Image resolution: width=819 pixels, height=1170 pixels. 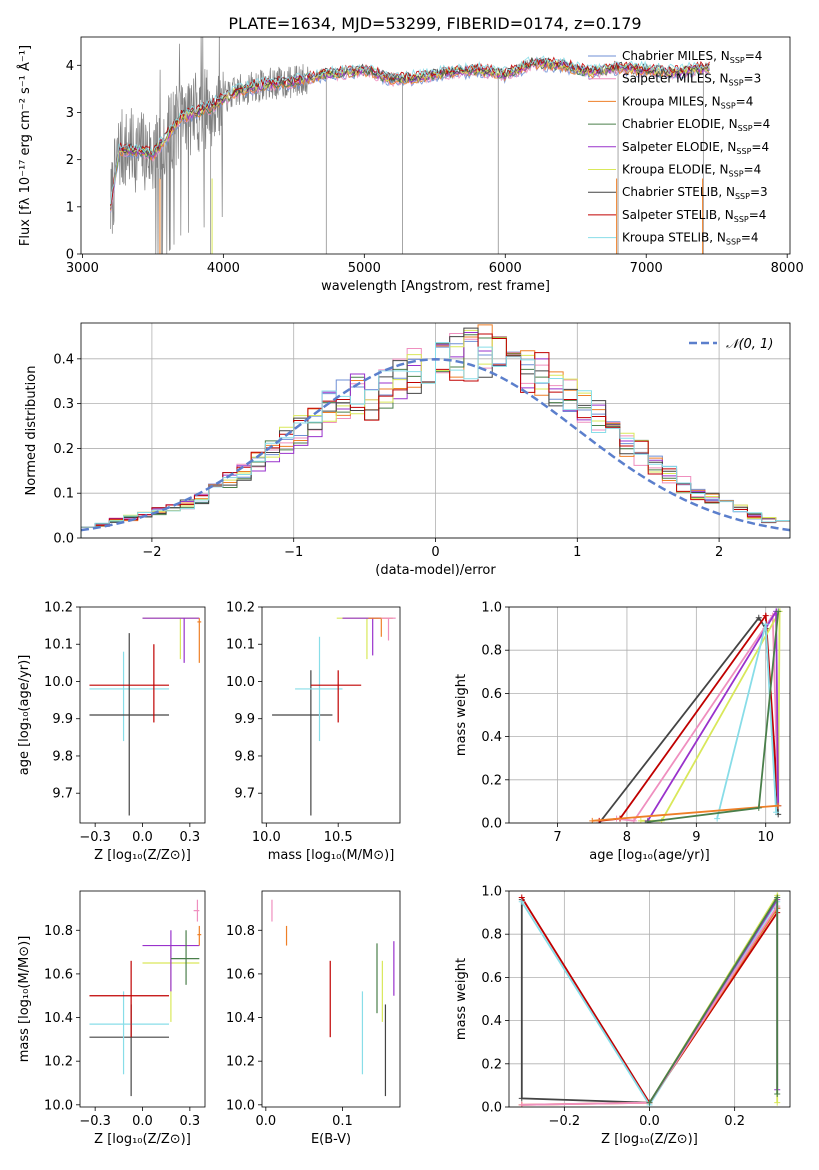 I want to click on legend-label: Chabrier MILES, NSSP=4, so click(x=692, y=57).